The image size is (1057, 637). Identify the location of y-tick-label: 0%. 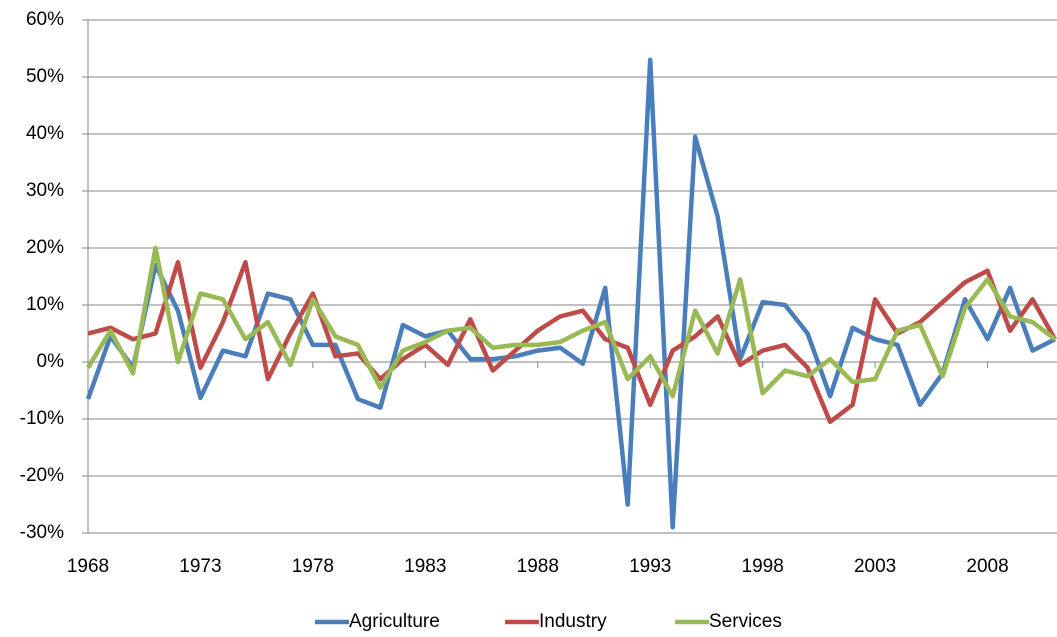
(51, 361).